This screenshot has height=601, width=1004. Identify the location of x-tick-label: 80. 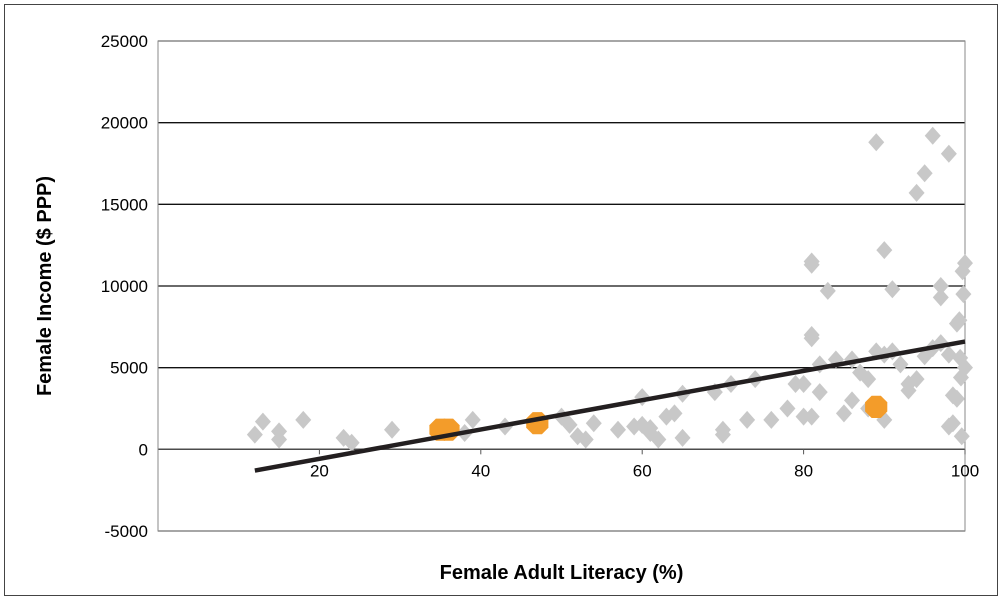
(803, 470).